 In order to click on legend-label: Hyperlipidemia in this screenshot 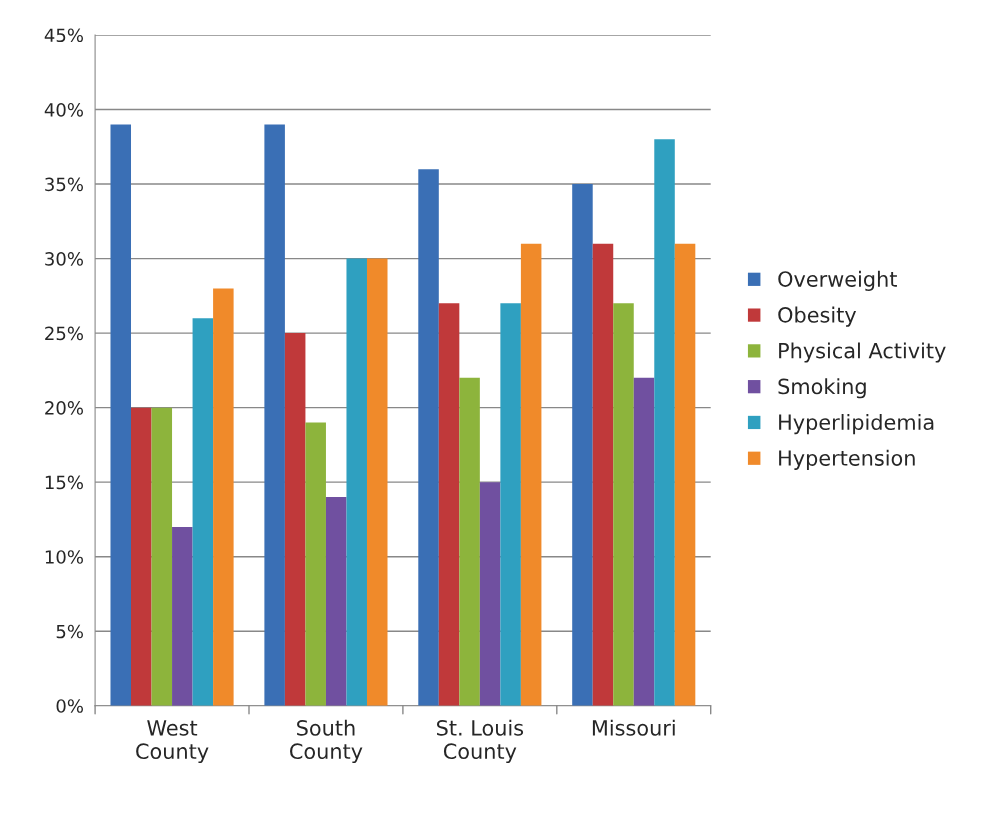, I will do `click(856, 424)`.